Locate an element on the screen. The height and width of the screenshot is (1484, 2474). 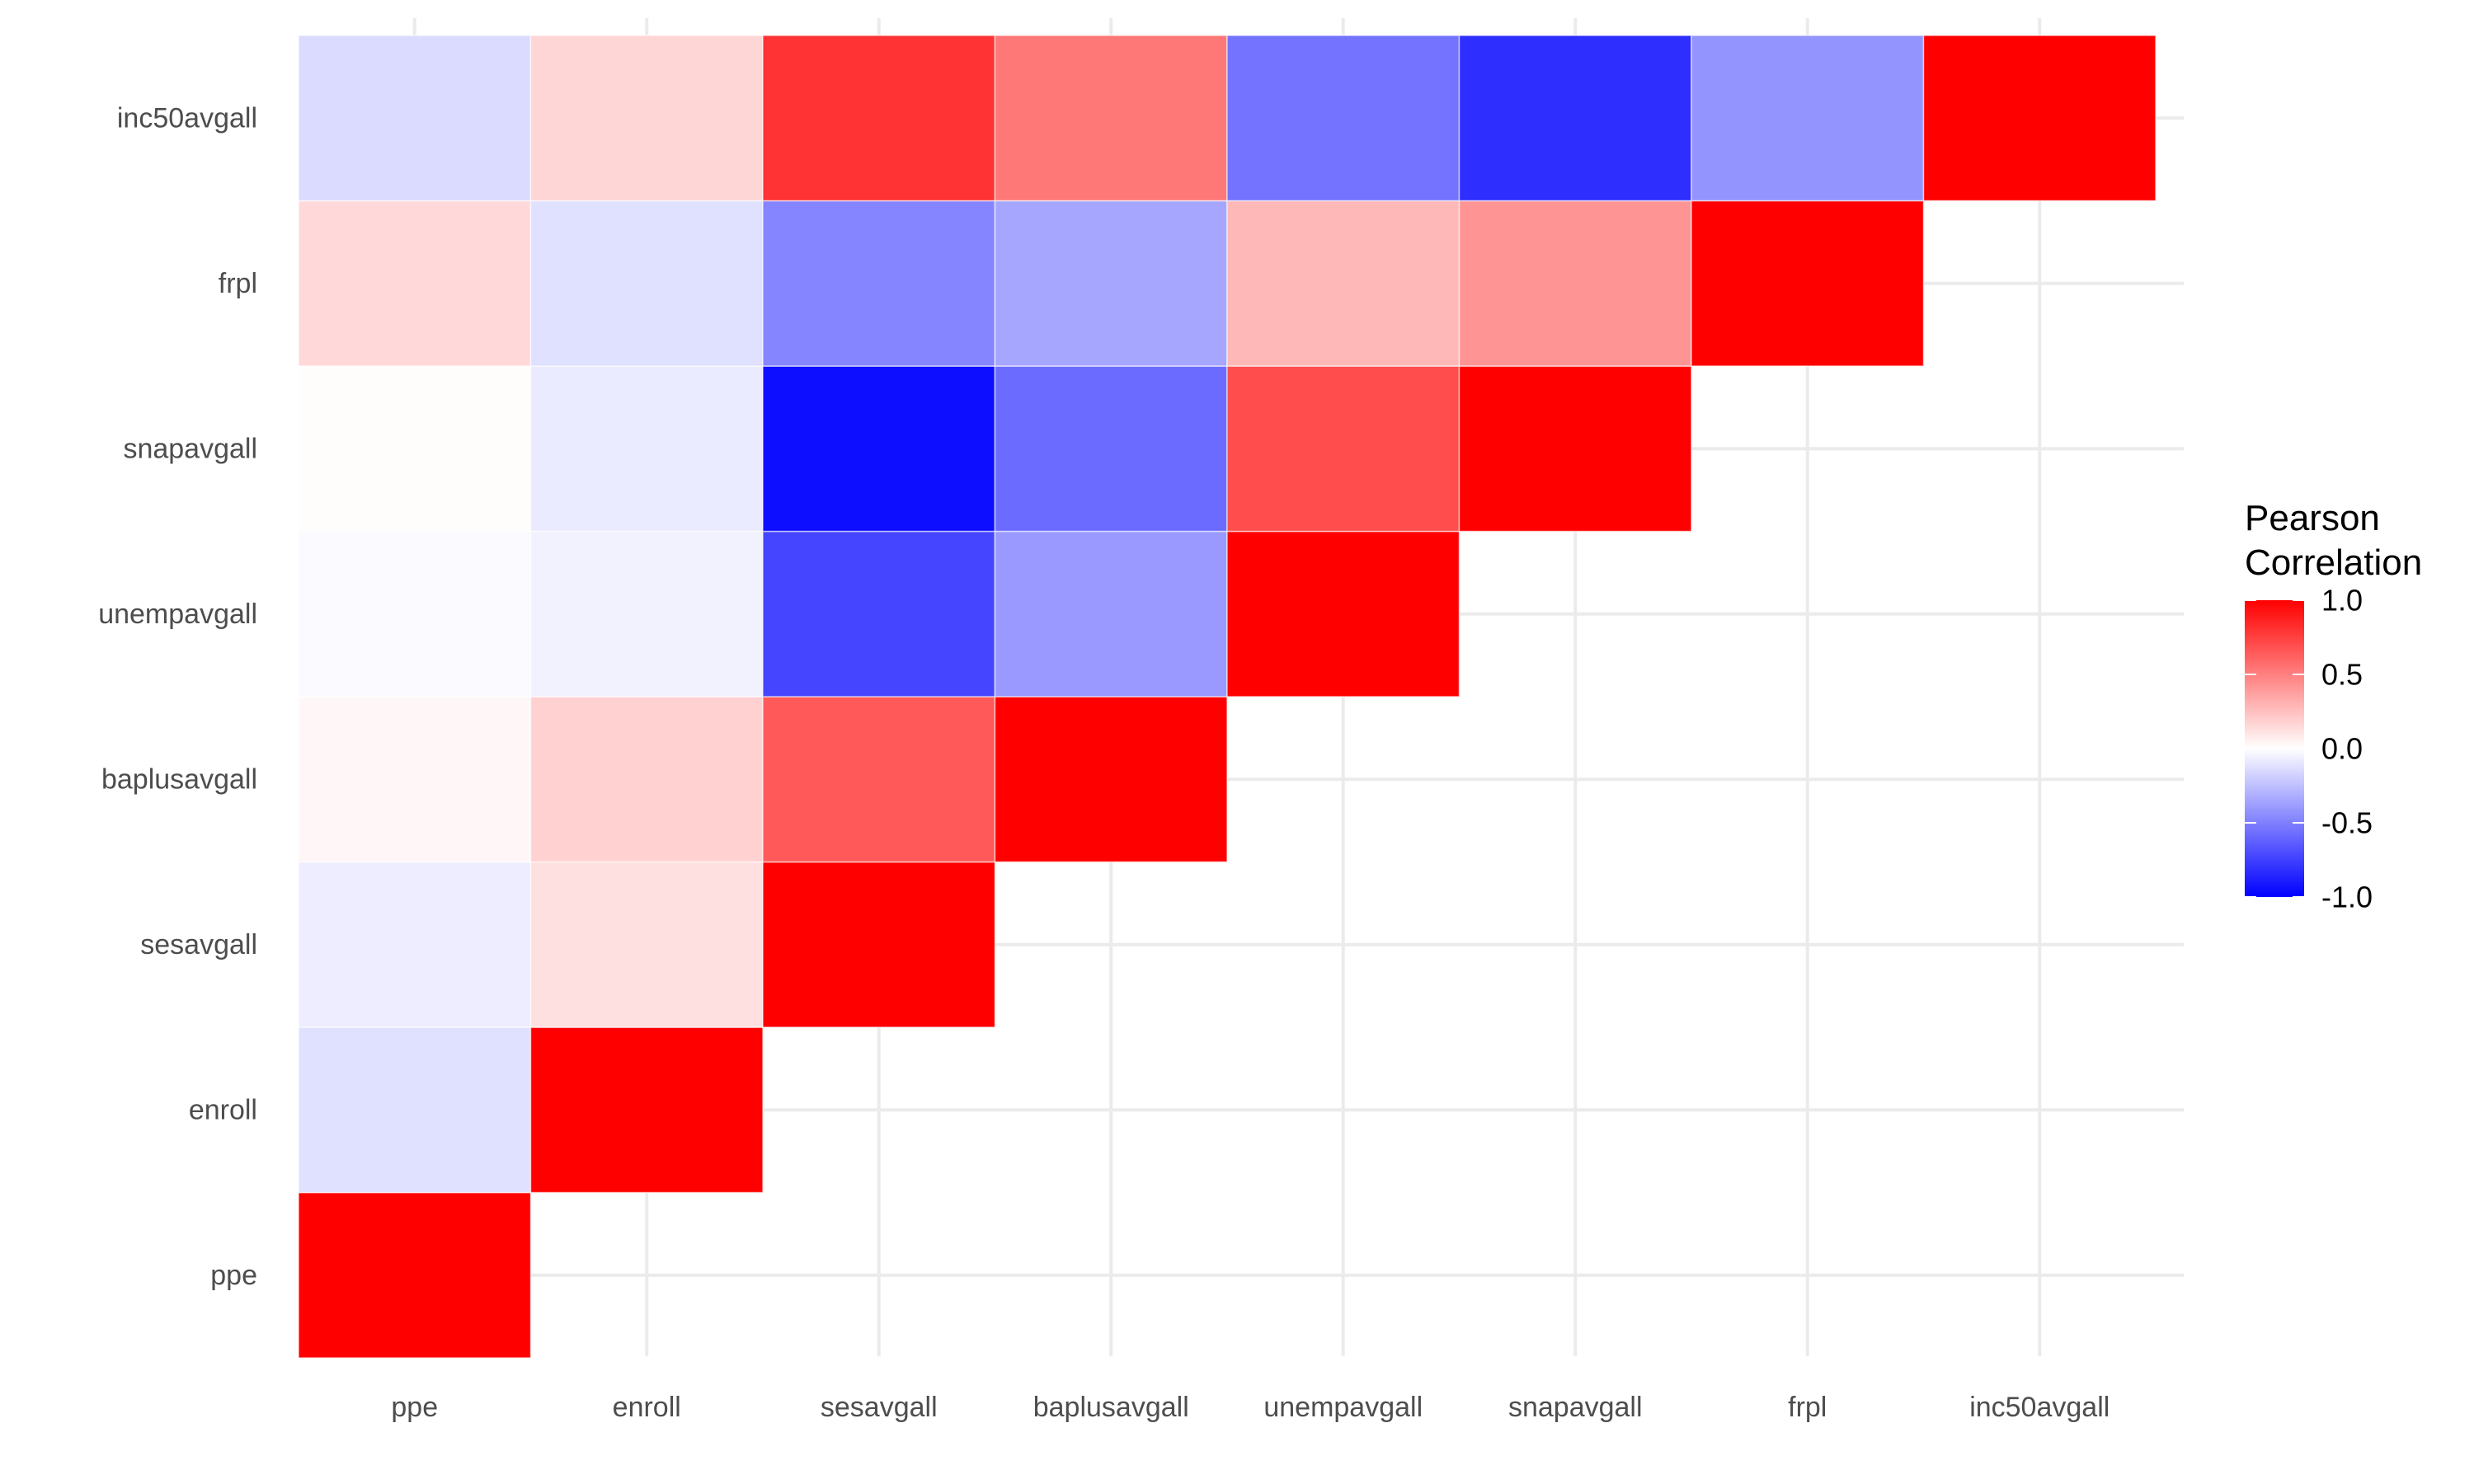
heatmap-cell-baplusavgall-unempavgall is located at coordinates (1111, 613).